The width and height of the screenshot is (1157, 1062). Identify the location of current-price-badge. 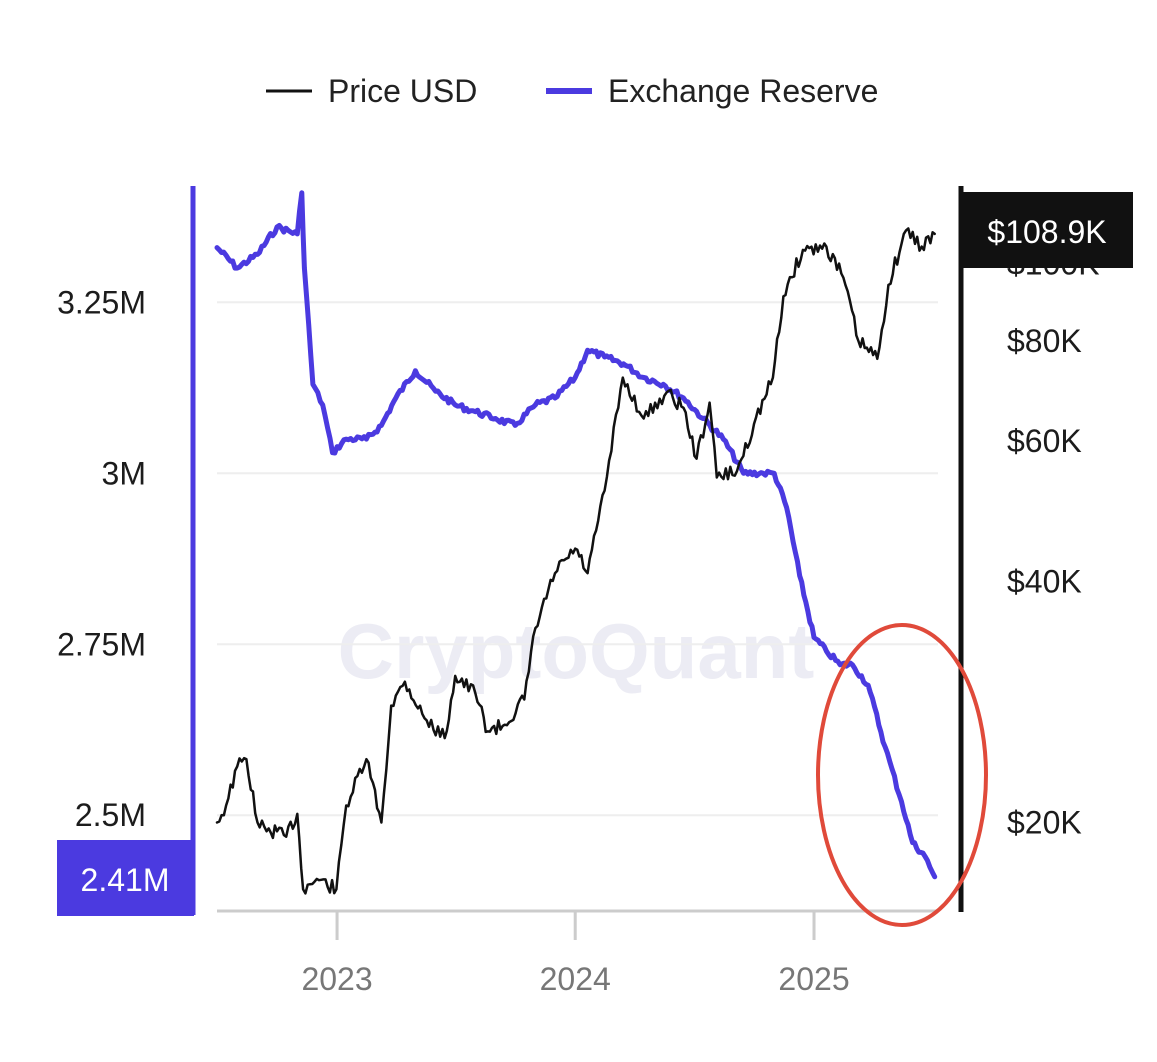
(1047, 230).